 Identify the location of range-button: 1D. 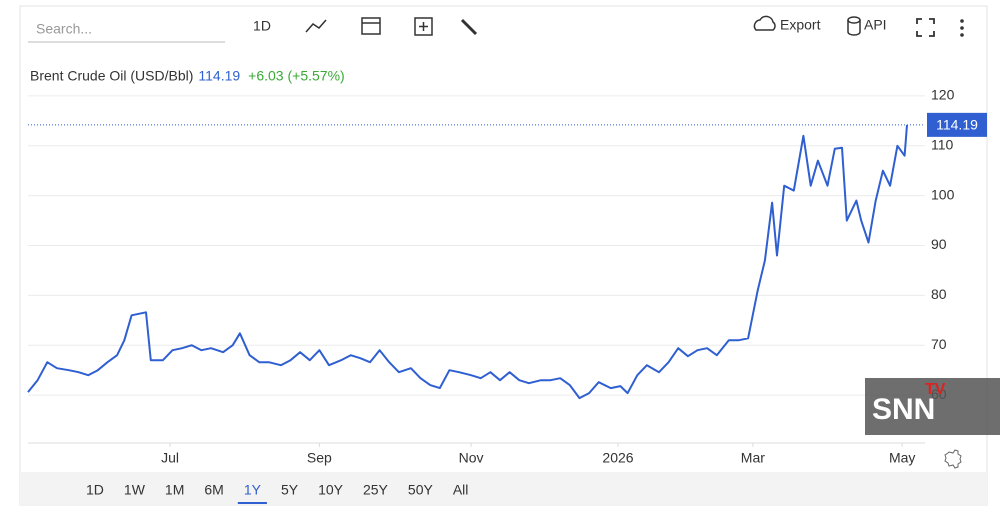
(95, 490).